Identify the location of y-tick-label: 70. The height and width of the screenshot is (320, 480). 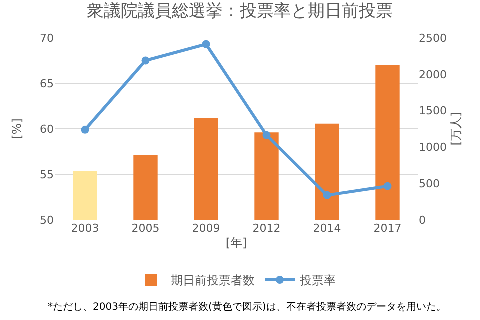
(47, 38).